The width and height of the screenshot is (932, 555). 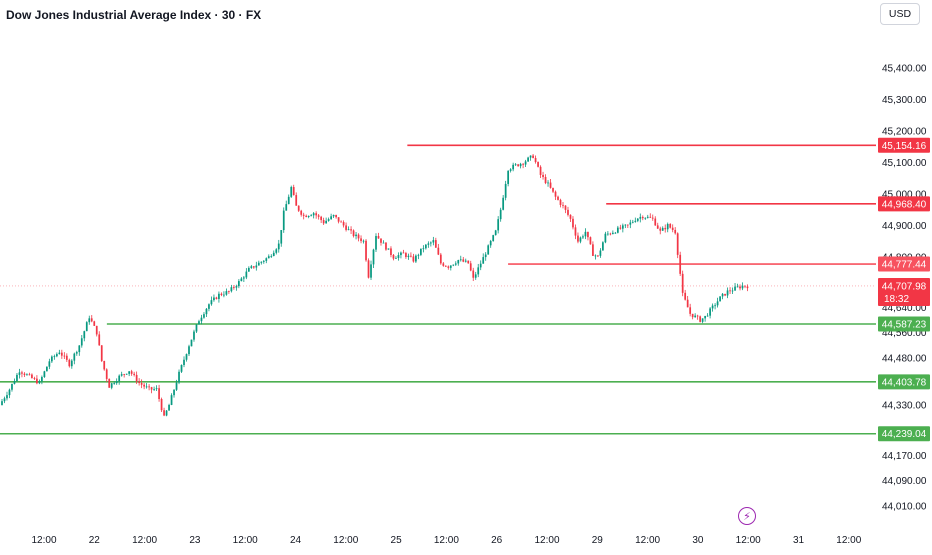 I want to click on x-tick-label: 12:00, so click(x=345, y=540).